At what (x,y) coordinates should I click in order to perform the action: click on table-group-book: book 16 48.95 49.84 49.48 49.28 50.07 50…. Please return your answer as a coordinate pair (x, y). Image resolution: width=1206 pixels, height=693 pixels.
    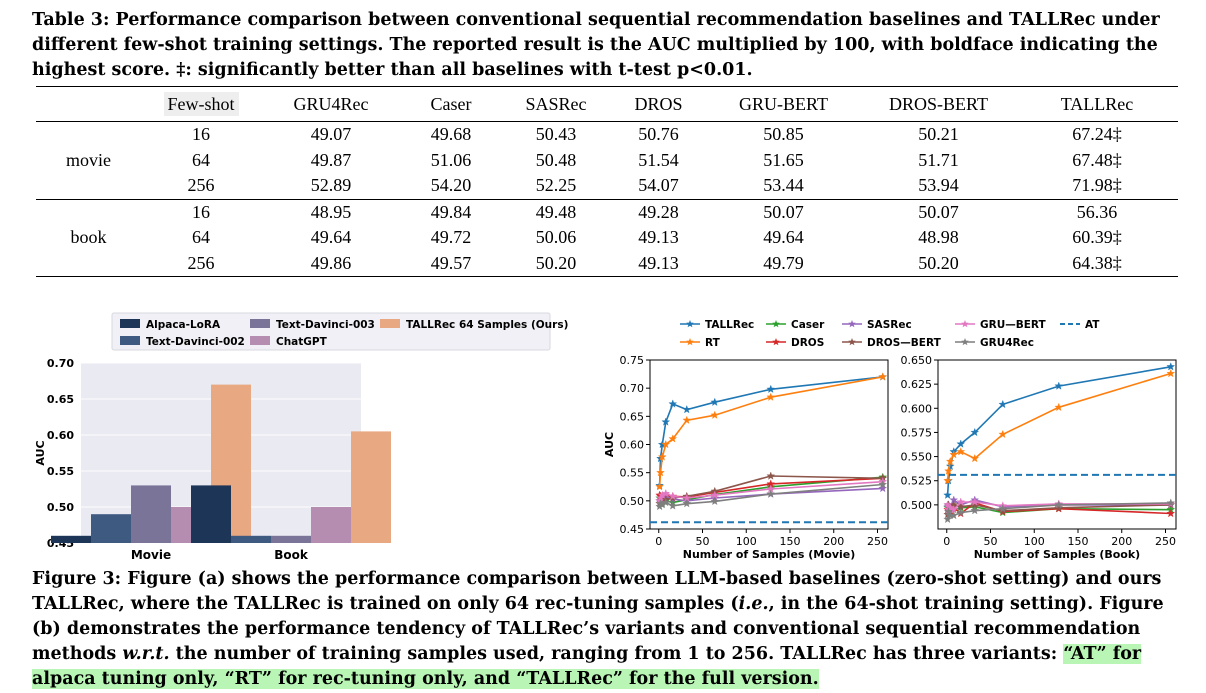
    Looking at the image, I should click on (607, 238).